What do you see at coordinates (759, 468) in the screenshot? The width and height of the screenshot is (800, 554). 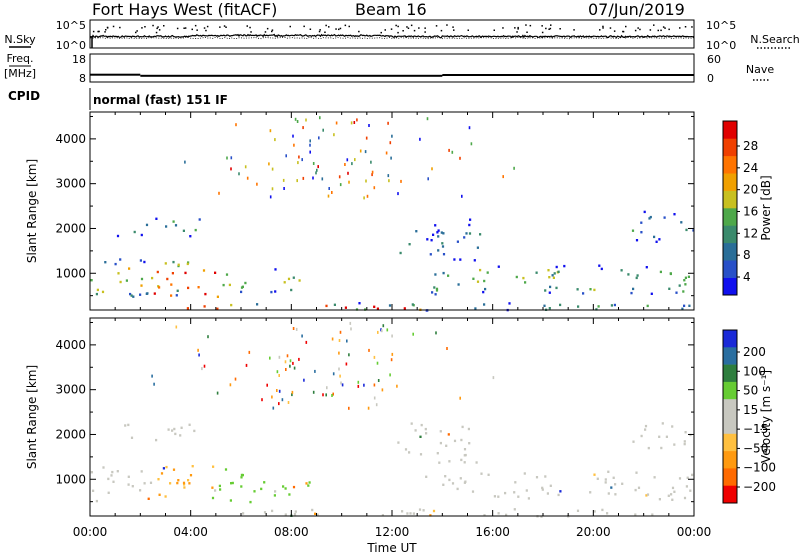 I see `velocity-colorbar-label: −100` at bounding box center [759, 468].